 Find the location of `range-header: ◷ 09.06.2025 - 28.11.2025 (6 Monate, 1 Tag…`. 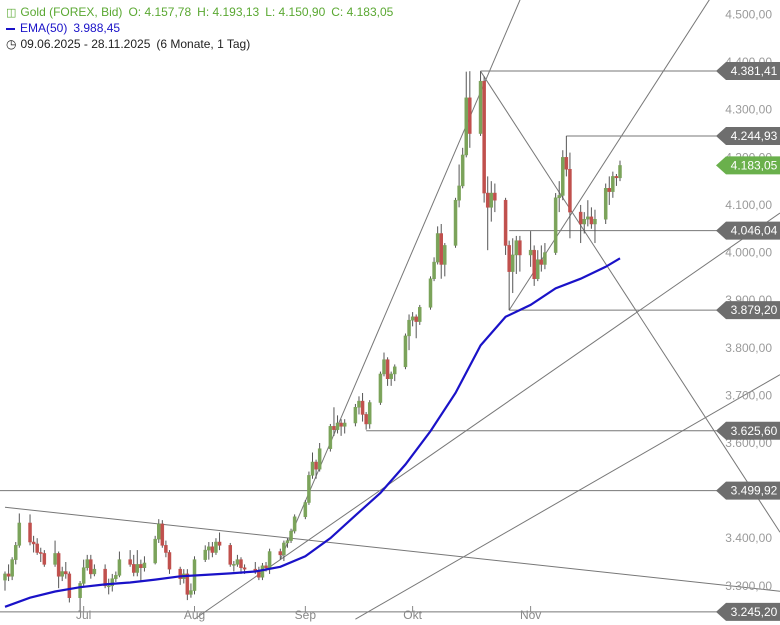

range-header: ◷ 09.06.2025 - 28.11.2025 (6 Monate, 1 Tag… is located at coordinates (131, 44).